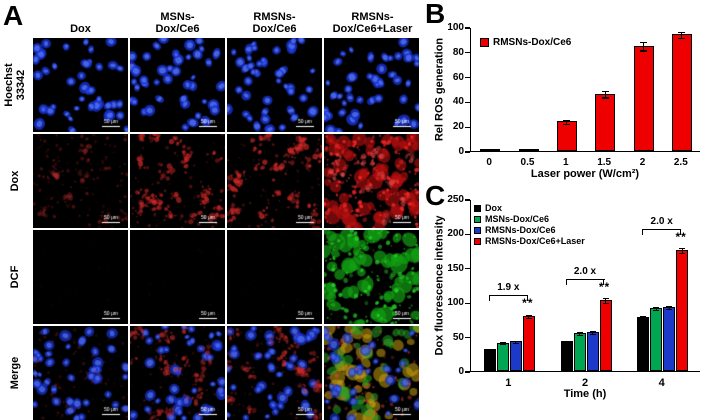 Image resolution: width=713 pixels, height=420 pixels. I want to click on panel-b-y-axis-title: Rel ROS generation, so click(439, 89).